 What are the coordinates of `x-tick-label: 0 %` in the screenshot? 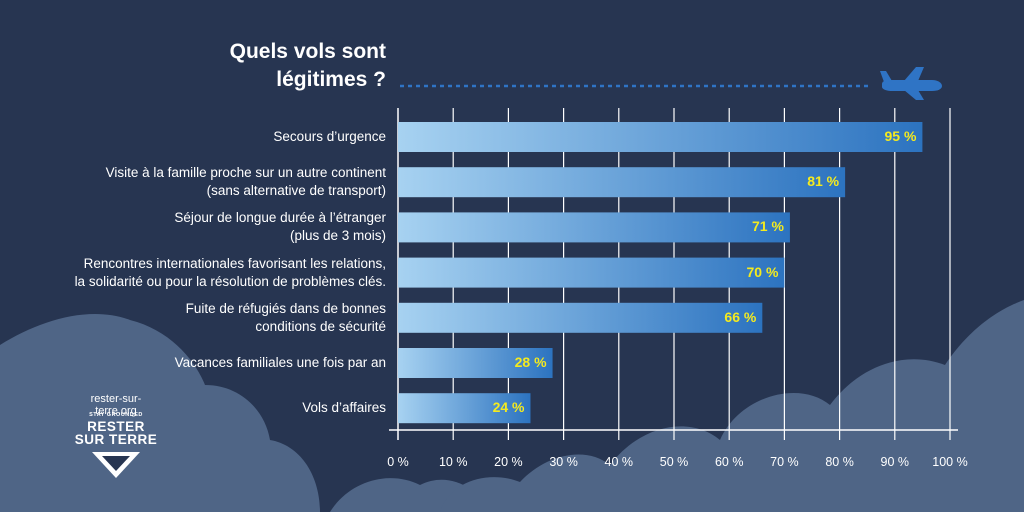 It's located at (398, 462).